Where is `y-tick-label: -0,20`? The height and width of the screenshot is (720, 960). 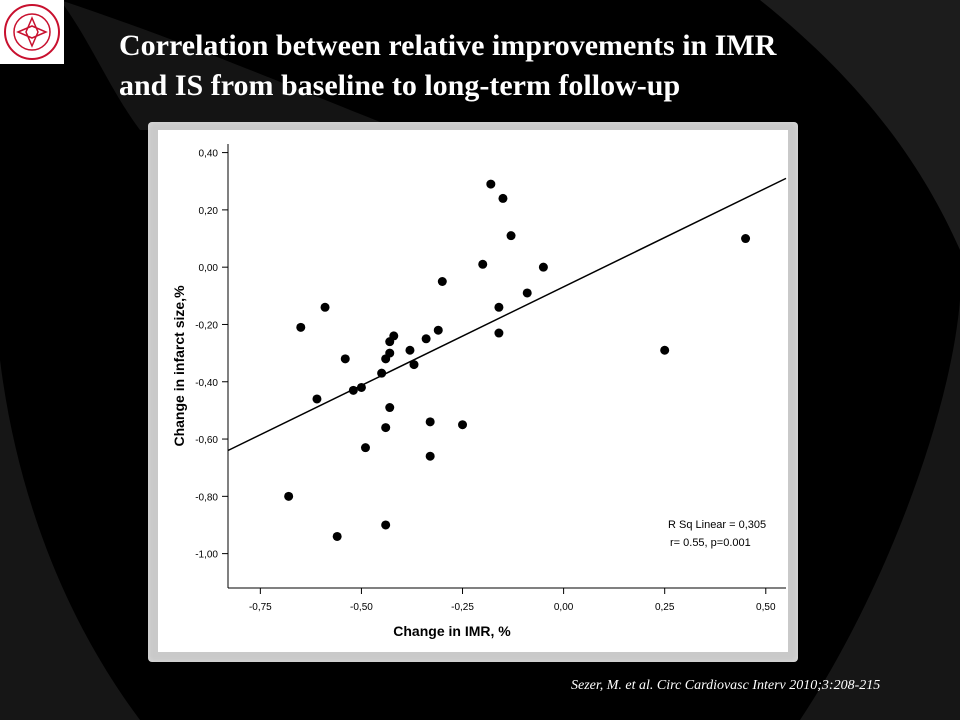
y-tick-label: -0,20 is located at coordinates (206, 325).